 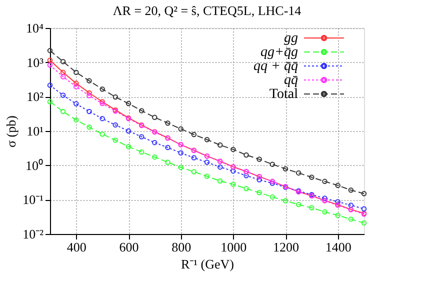 What do you see at coordinates (35, 96) in the screenshot?
I see `y-tick-label: 10²` at bounding box center [35, 96].